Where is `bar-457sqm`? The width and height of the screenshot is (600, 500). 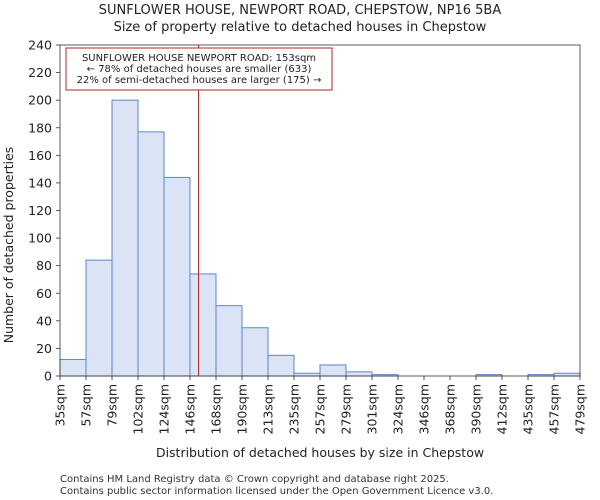
bar-457sqm is located at coordinates (567, 374).